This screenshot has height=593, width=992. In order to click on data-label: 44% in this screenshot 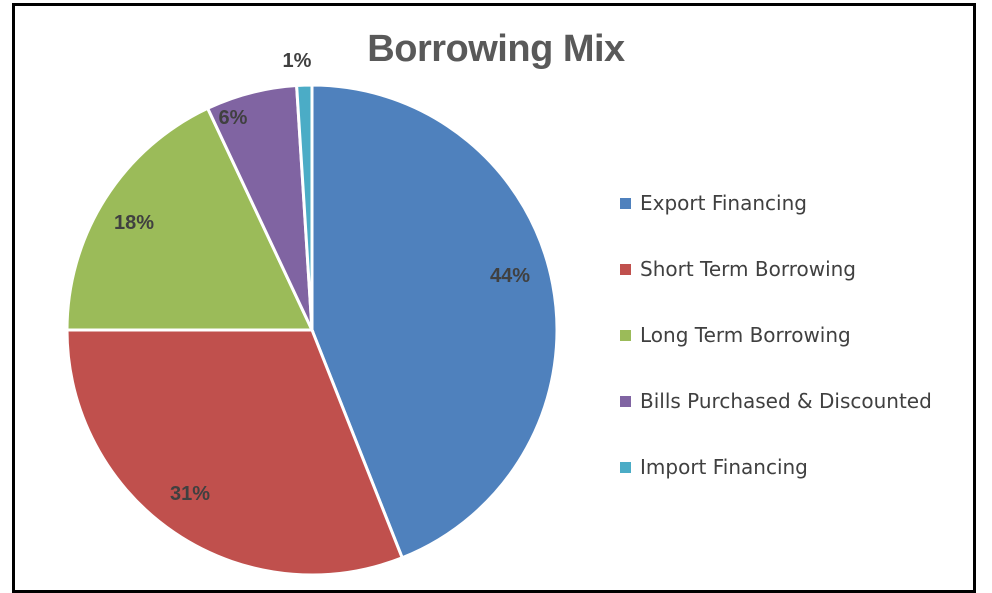, I will do `click(510, 276)`.